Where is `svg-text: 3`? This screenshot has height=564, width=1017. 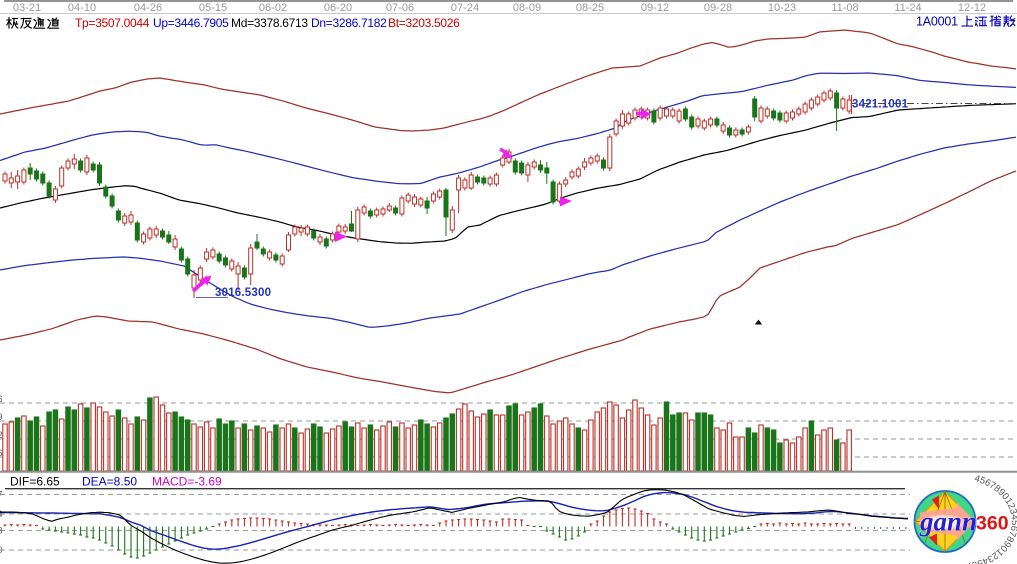
svg-text: 3 is located at coordinates (1, 531).